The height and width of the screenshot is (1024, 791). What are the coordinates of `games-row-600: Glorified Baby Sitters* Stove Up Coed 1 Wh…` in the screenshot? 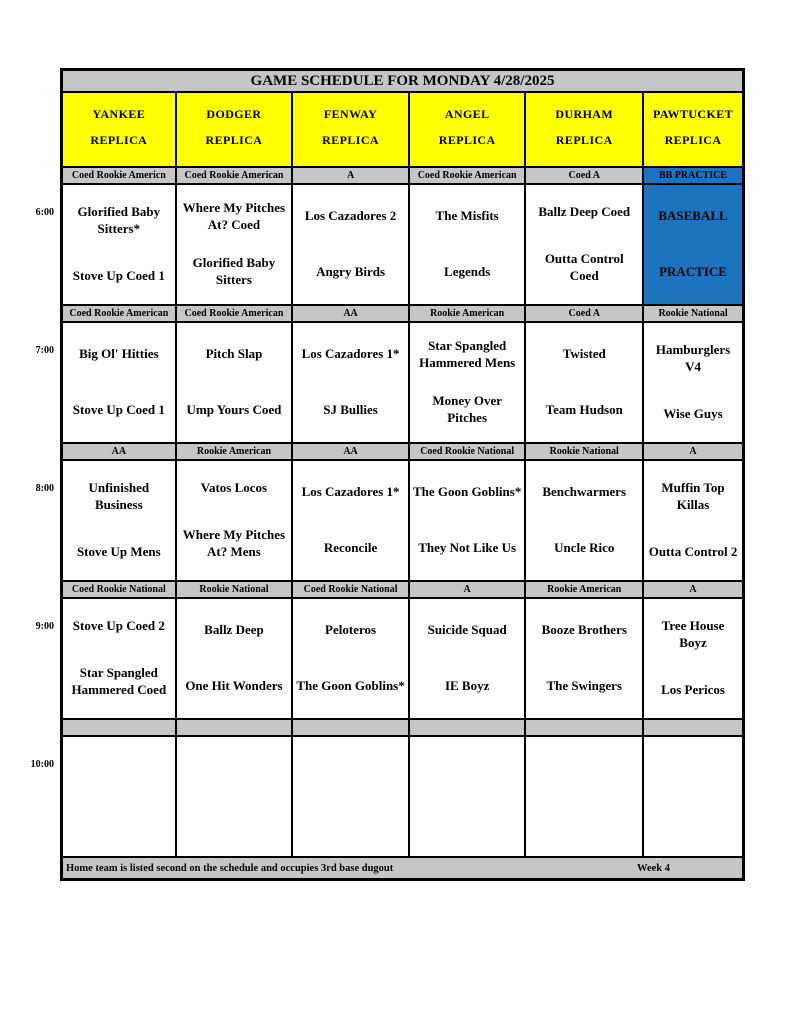 It's located at (402, 244).